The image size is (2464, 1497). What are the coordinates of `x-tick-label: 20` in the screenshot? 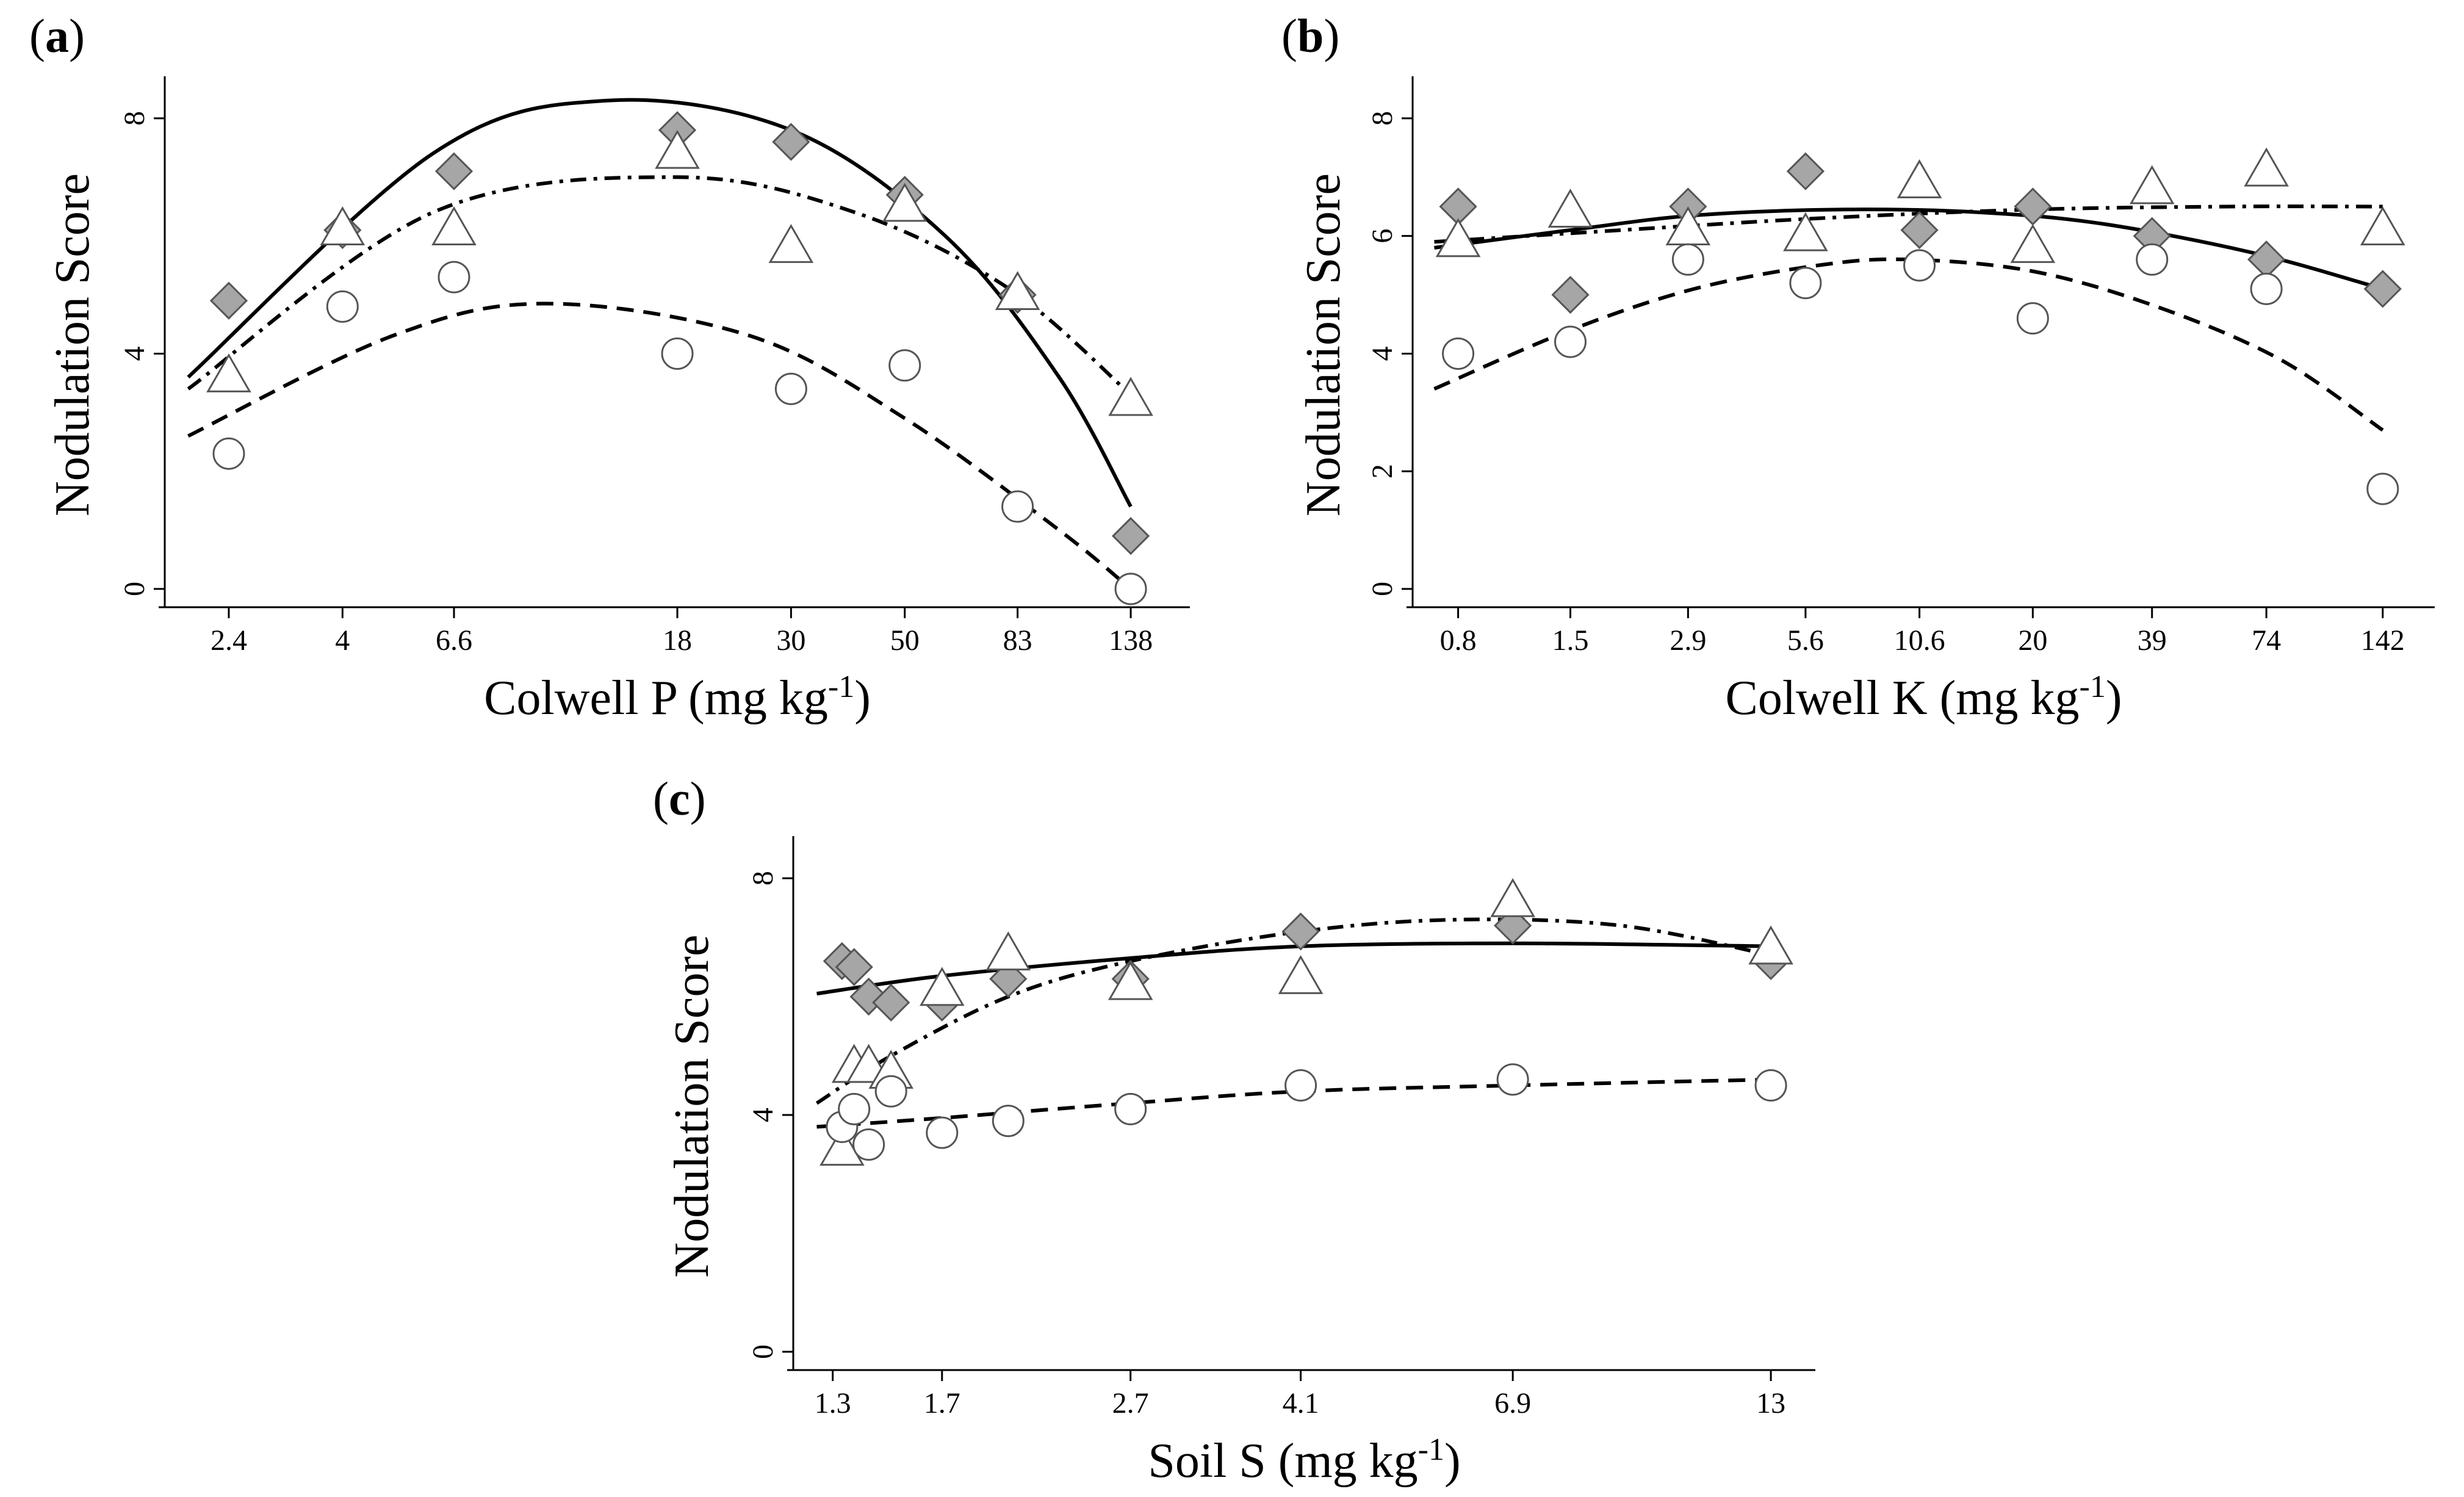 It's located at (2033, 640).